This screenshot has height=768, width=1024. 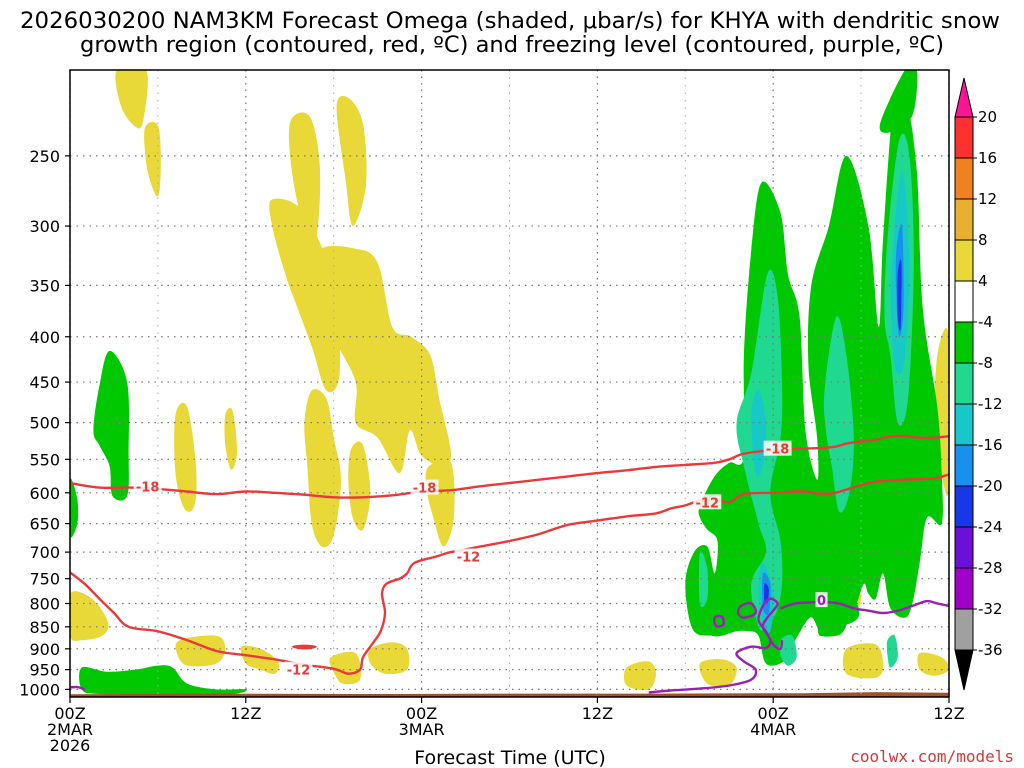 What do you see at coordinates (425, 489) in the screenshot?
I see `contour-label-1: -18` at bounding box center [425, 489].